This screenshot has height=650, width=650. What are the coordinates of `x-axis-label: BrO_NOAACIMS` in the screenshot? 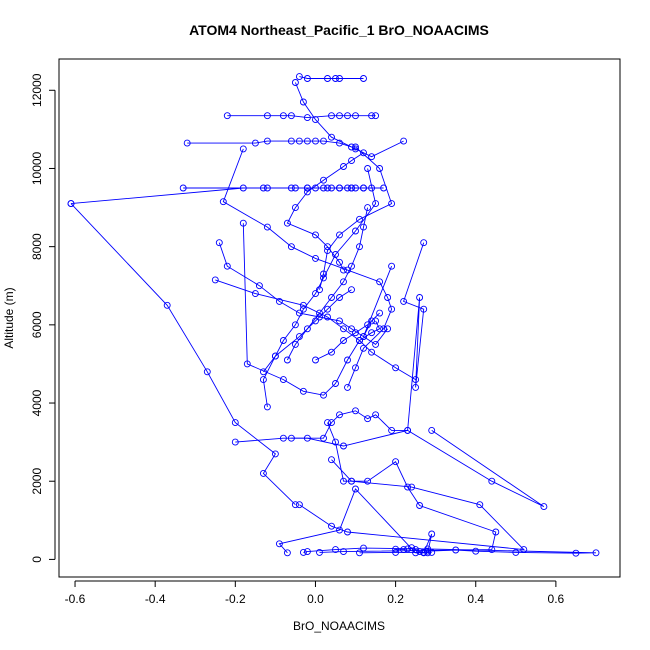 It's located at (339, 626).